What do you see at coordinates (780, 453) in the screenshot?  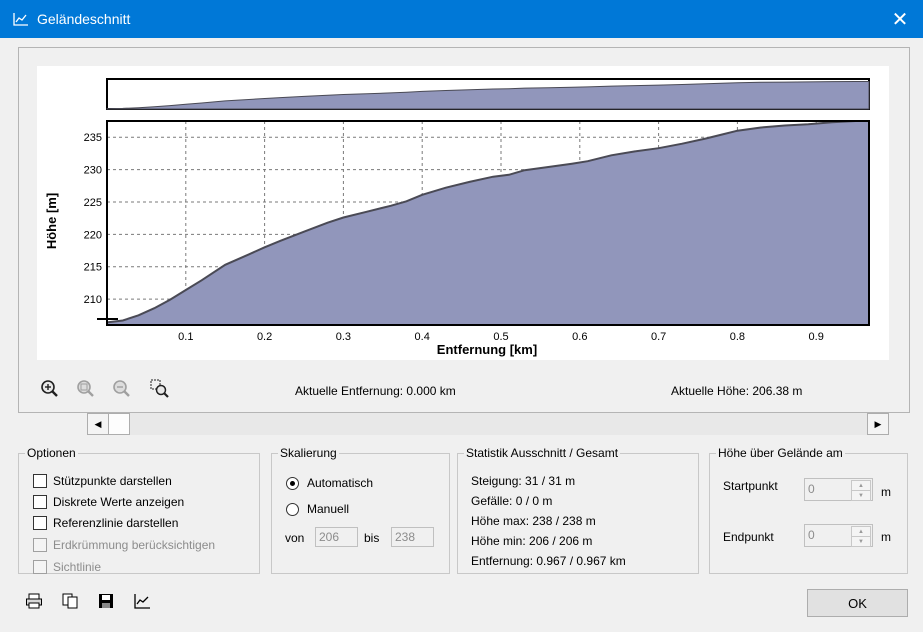 I see `height-above-legend: Höhe über Gelände am` at bounding box center [780, 453].